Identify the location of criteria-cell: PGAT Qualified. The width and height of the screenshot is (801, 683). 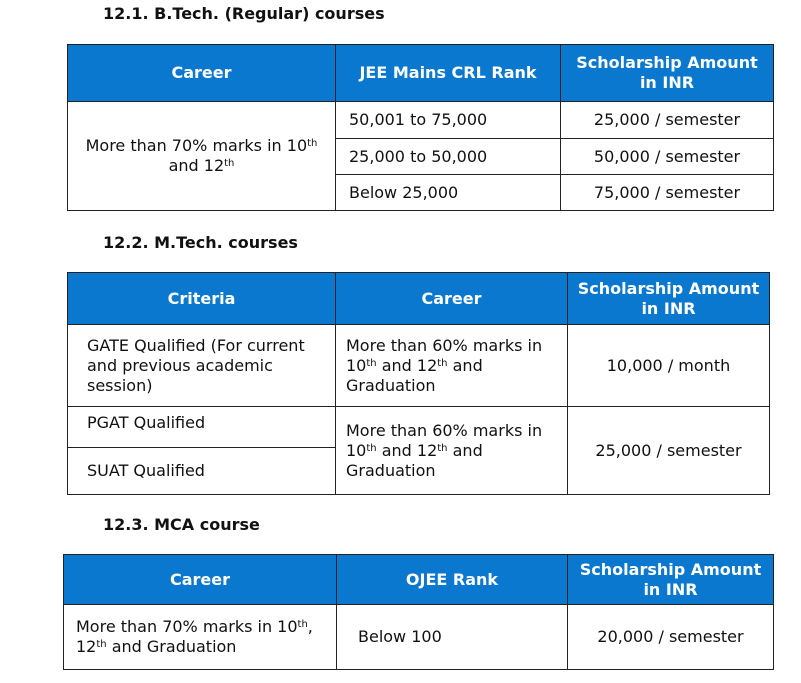
(201, 427).